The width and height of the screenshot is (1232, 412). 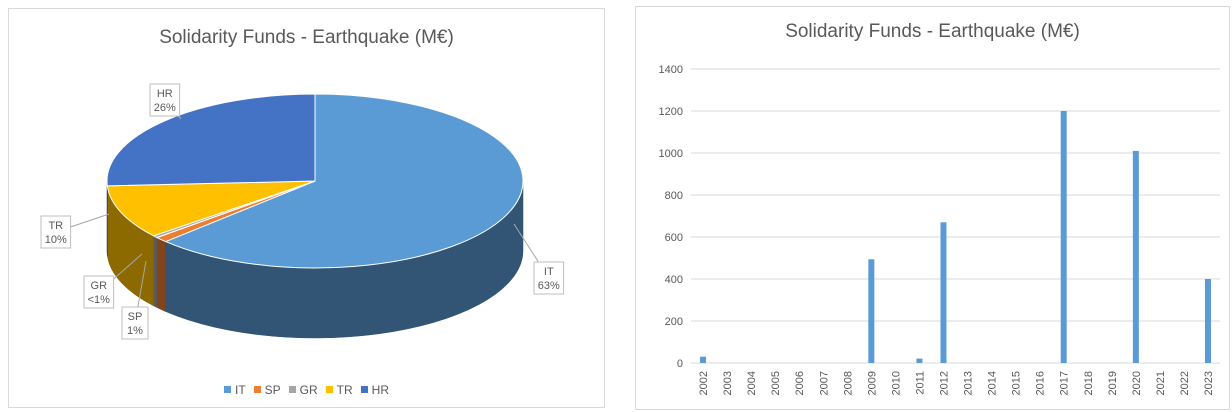 I want to click on data-label-category: TR, so click(x=55, y=226).